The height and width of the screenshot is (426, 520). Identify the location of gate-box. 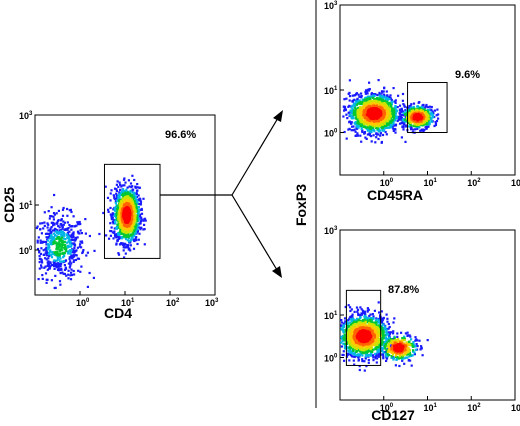
(132, 211).